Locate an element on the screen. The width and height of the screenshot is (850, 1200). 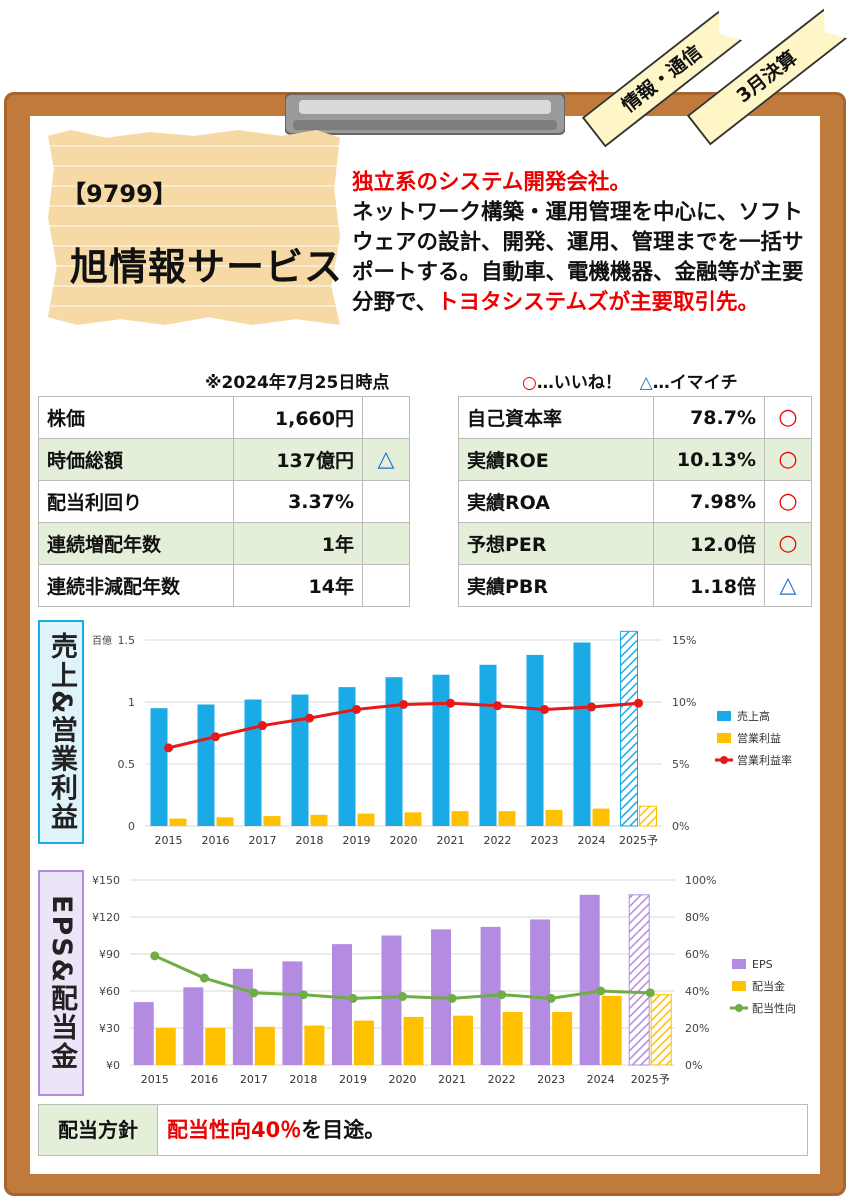
dividend-policy: 配当方針 配当性向40％を目途。 is located at coordinates (423, 1130).